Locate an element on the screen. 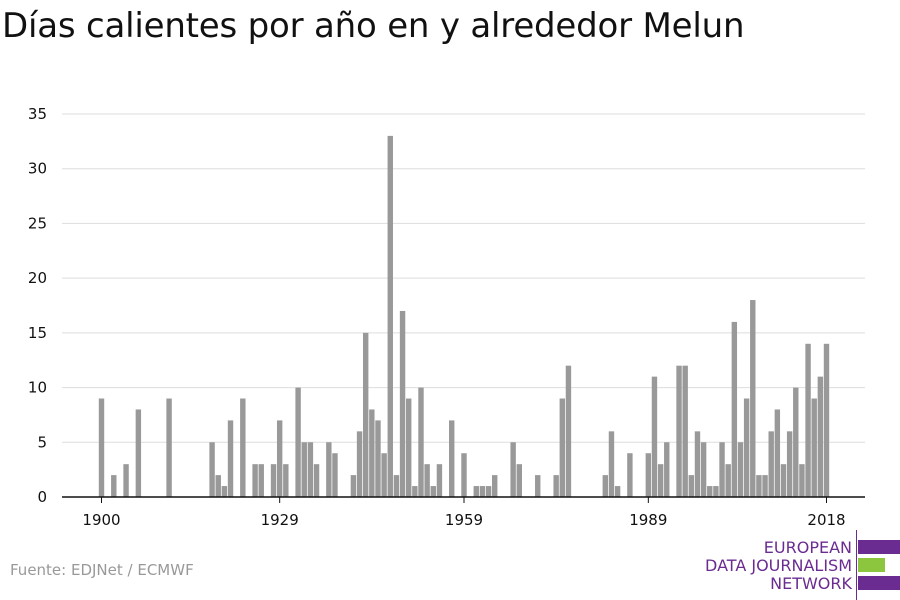 This screenshot has height=600, width=900. y-tick-label: 35 is located at coordinates (37, 114).